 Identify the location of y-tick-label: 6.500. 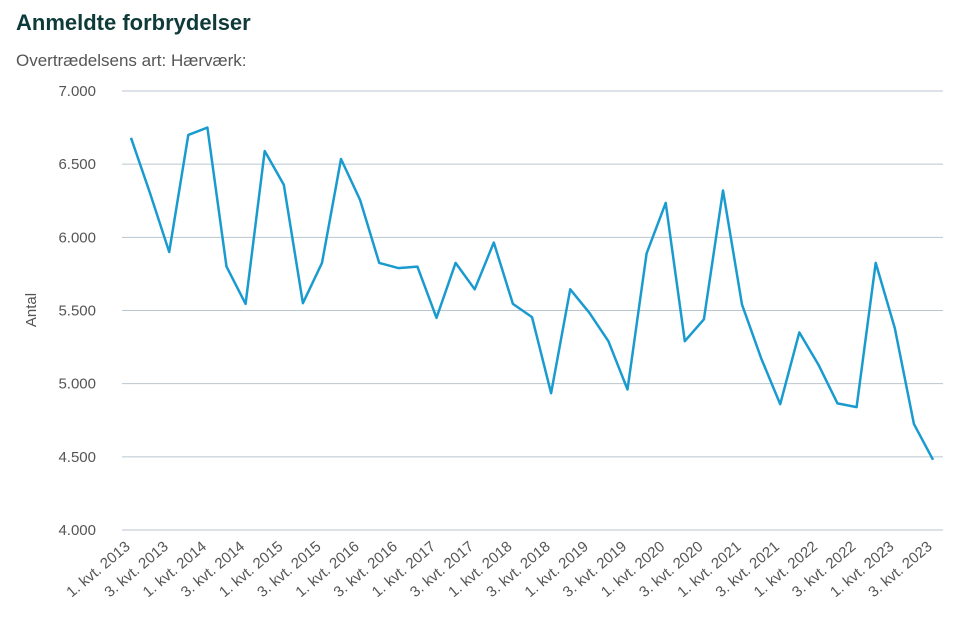
(77, 164).